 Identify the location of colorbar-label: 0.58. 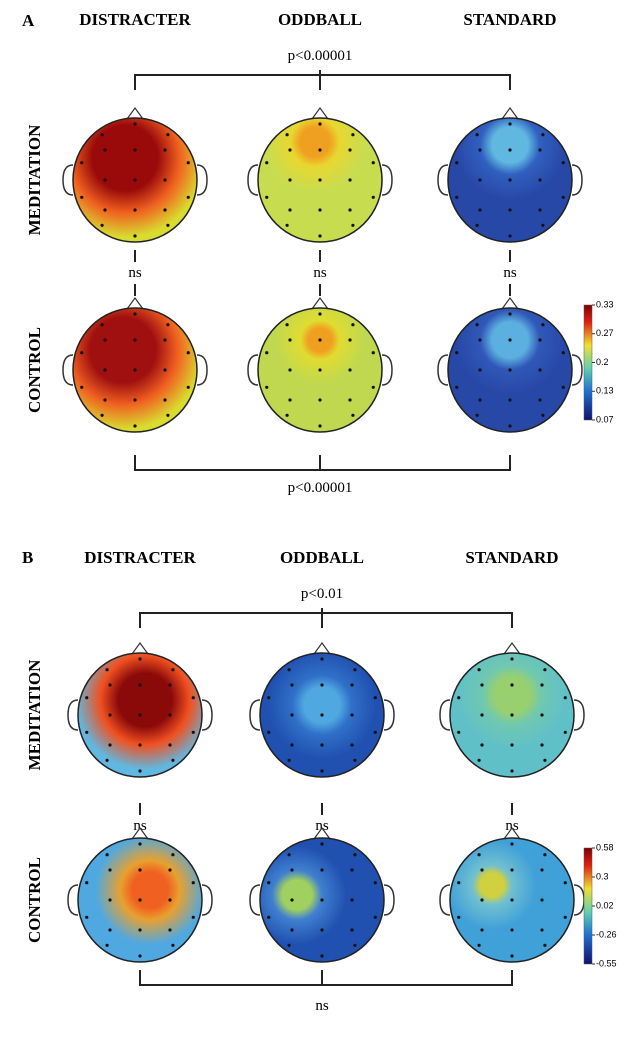
(605, 847).